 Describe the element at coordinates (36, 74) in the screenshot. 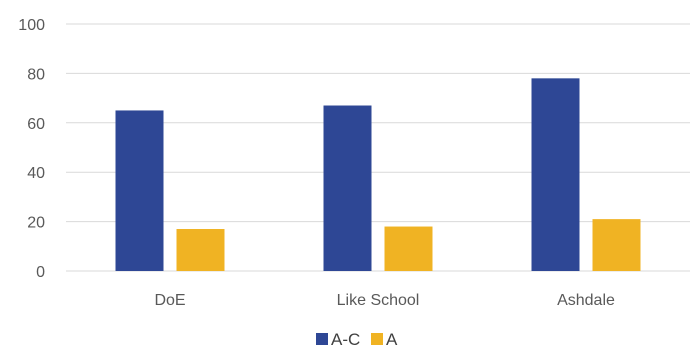

I see `y-tick-label: 80` at that location.